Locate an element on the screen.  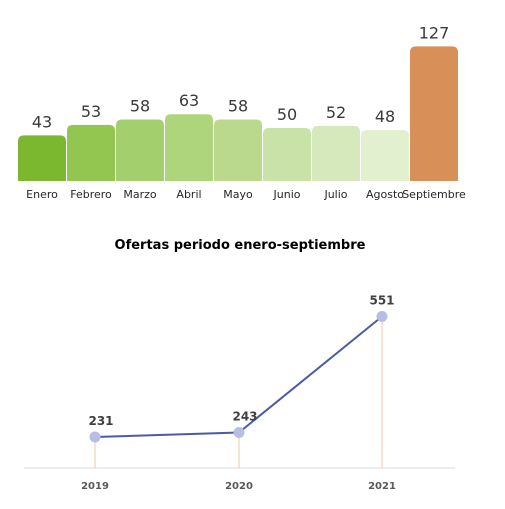
bar-enero is located at coordinates (42, 158).